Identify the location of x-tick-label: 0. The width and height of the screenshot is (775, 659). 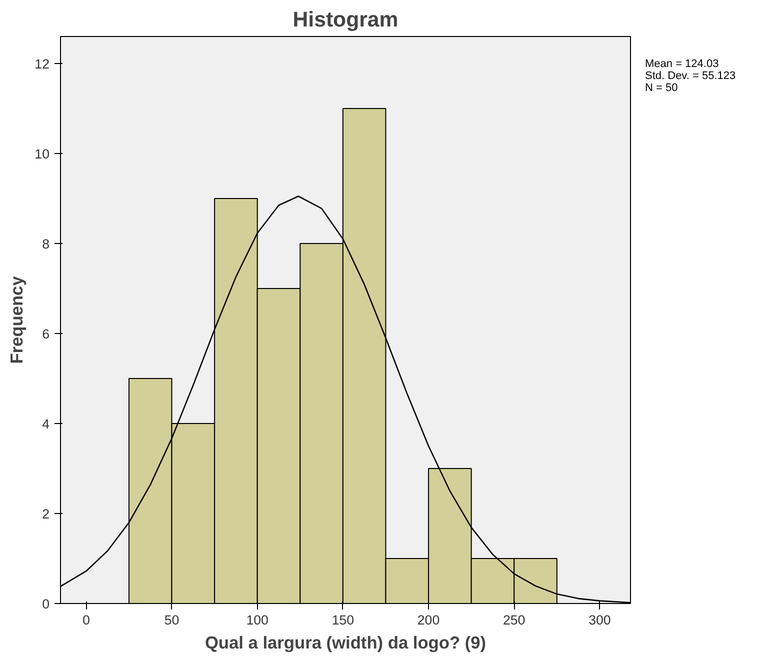
(86, 620).